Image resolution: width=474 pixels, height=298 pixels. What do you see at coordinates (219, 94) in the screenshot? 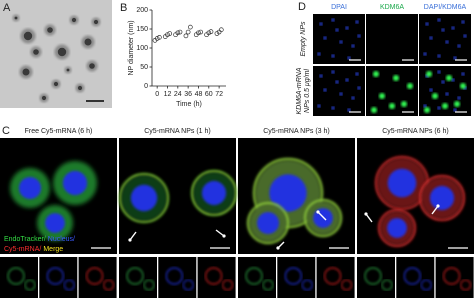
I see `x-tick-label: 72` at bounding box center [219, 94].